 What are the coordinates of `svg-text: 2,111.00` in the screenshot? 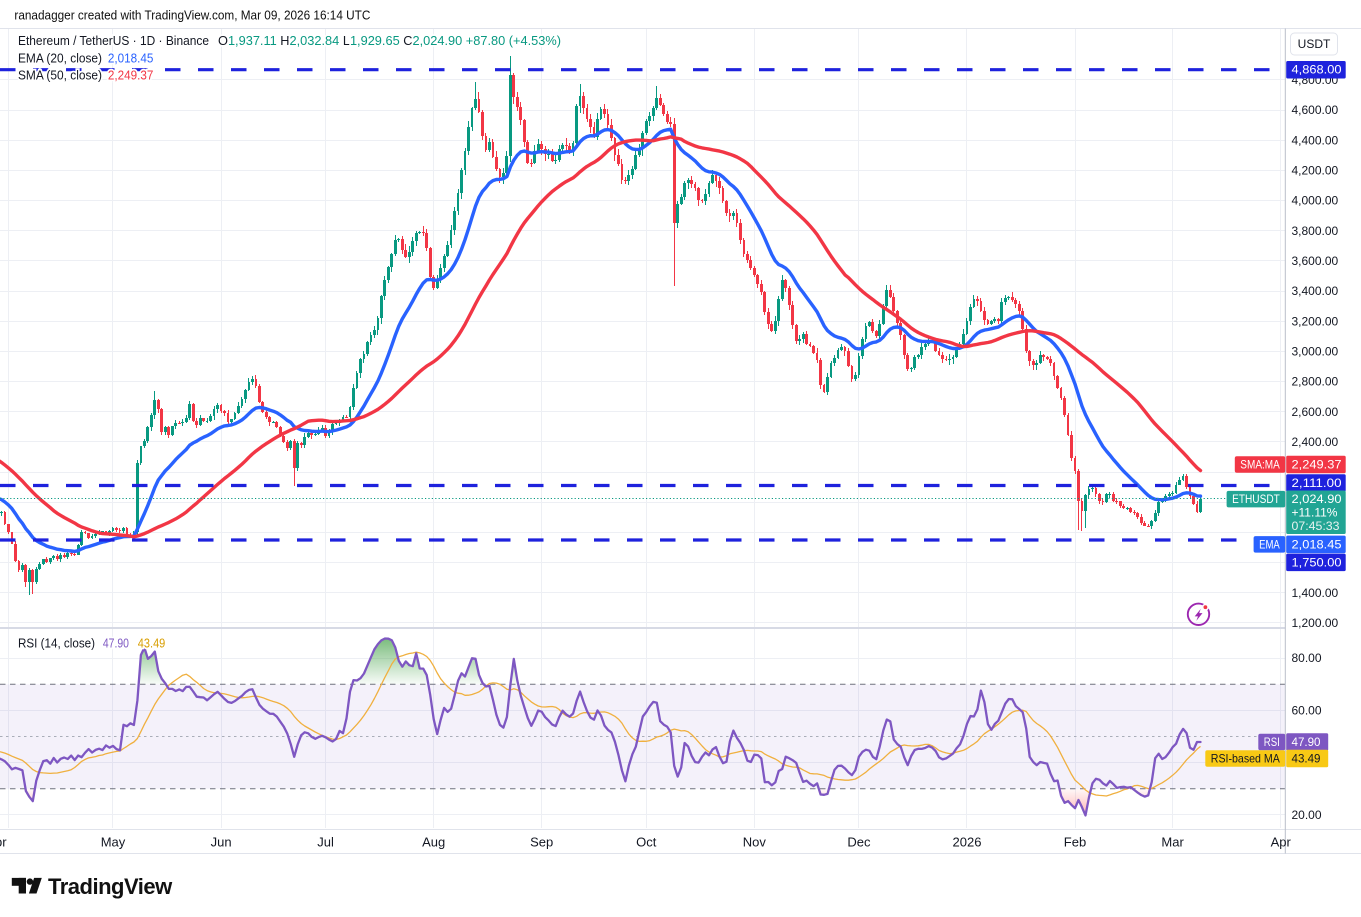 It's located at (1317, 483).